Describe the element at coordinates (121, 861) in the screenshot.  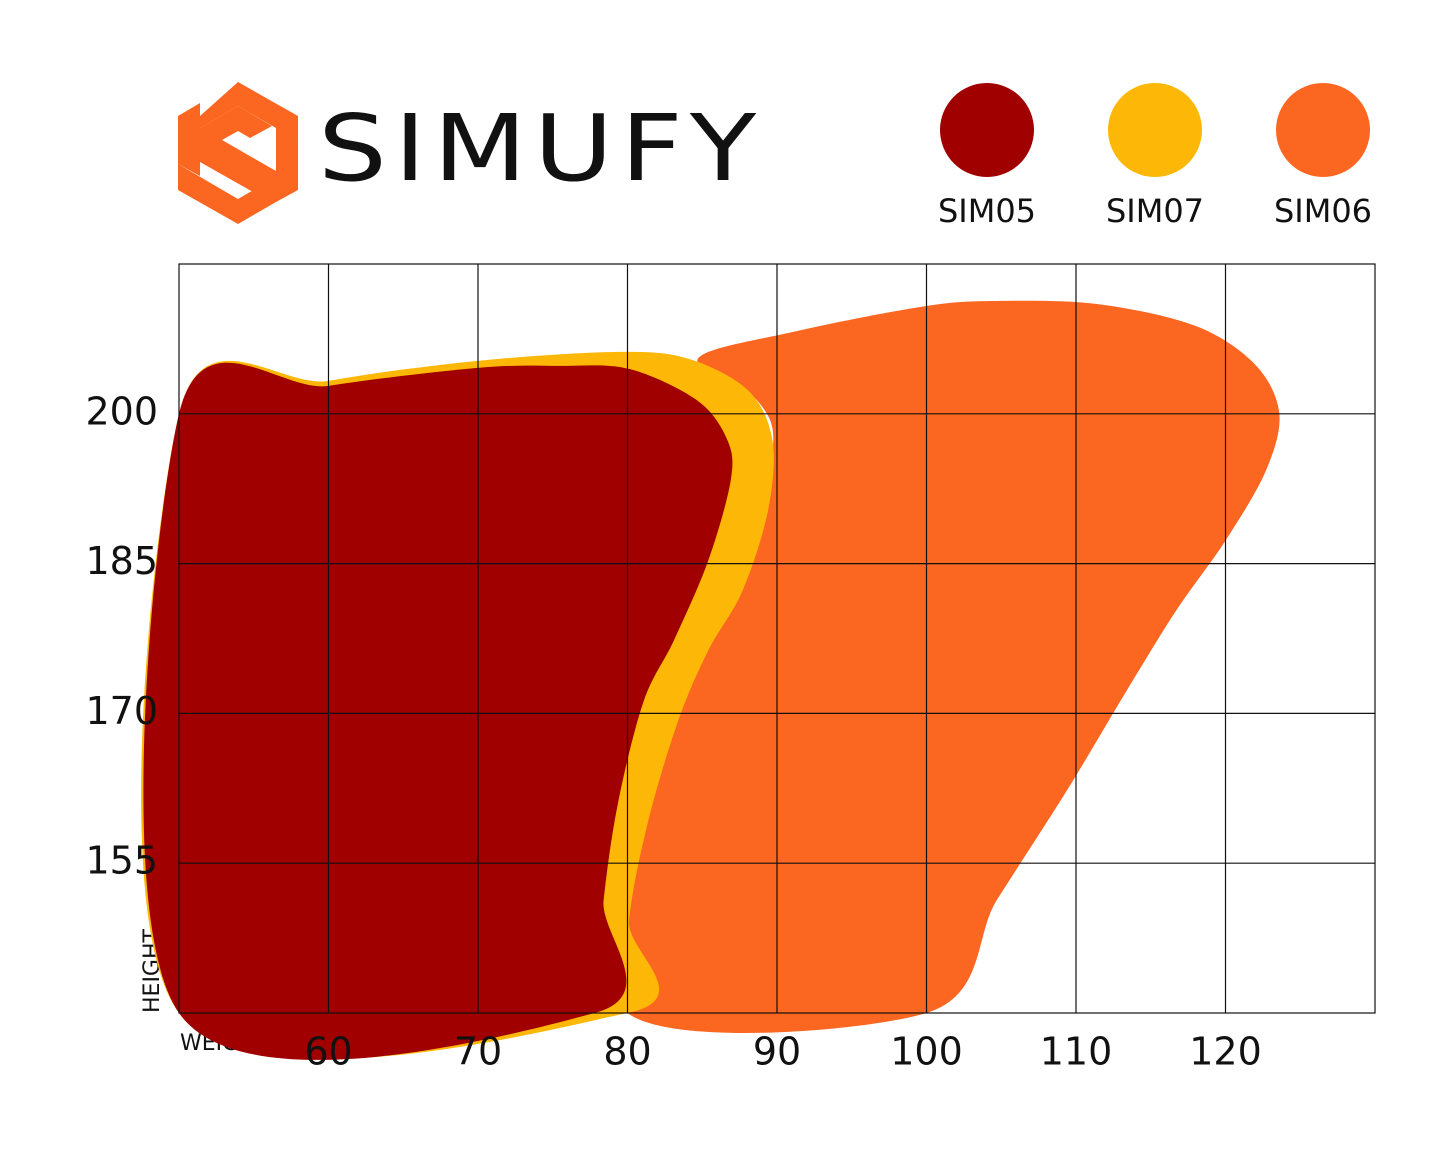
I see `y-tick-label: 155` at that location.